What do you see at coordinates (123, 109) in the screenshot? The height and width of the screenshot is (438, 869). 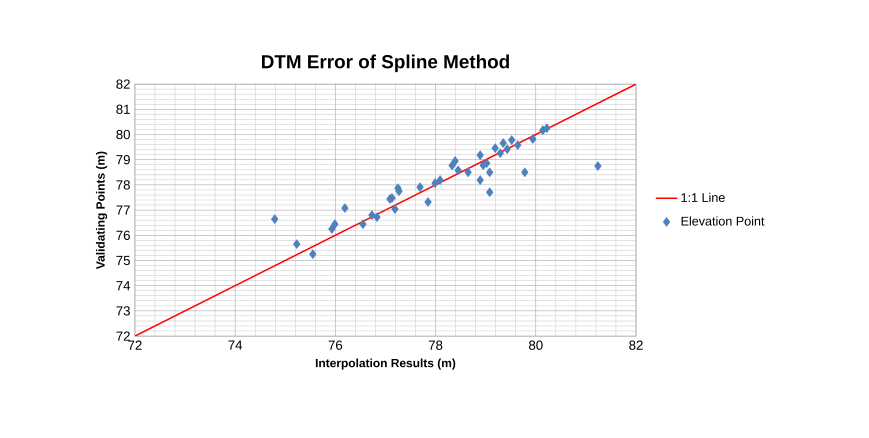 I see `y-tick-label: 81` at bounding box center [123, 109].